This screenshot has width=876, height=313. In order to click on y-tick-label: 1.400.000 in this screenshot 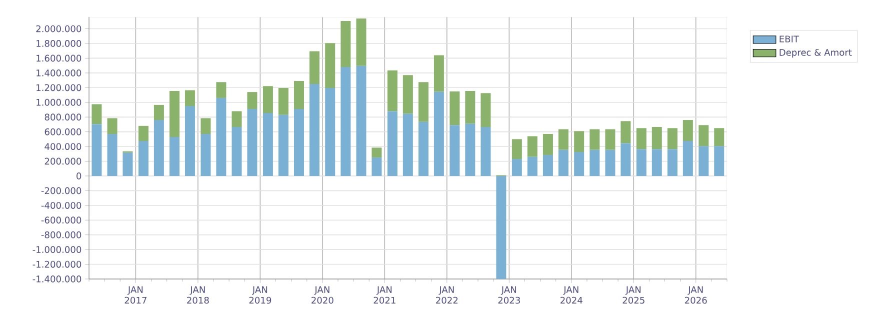, I will do `click(59, 72)`.